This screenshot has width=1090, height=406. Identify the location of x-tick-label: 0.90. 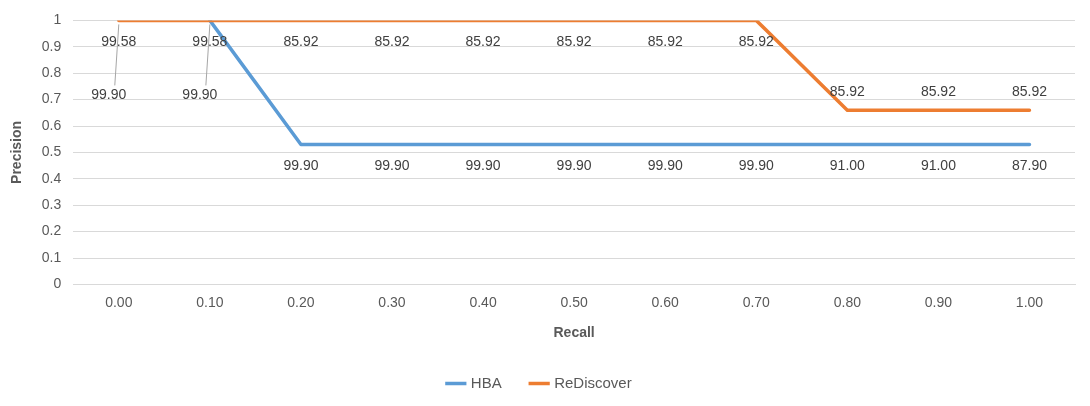
(938, 301).